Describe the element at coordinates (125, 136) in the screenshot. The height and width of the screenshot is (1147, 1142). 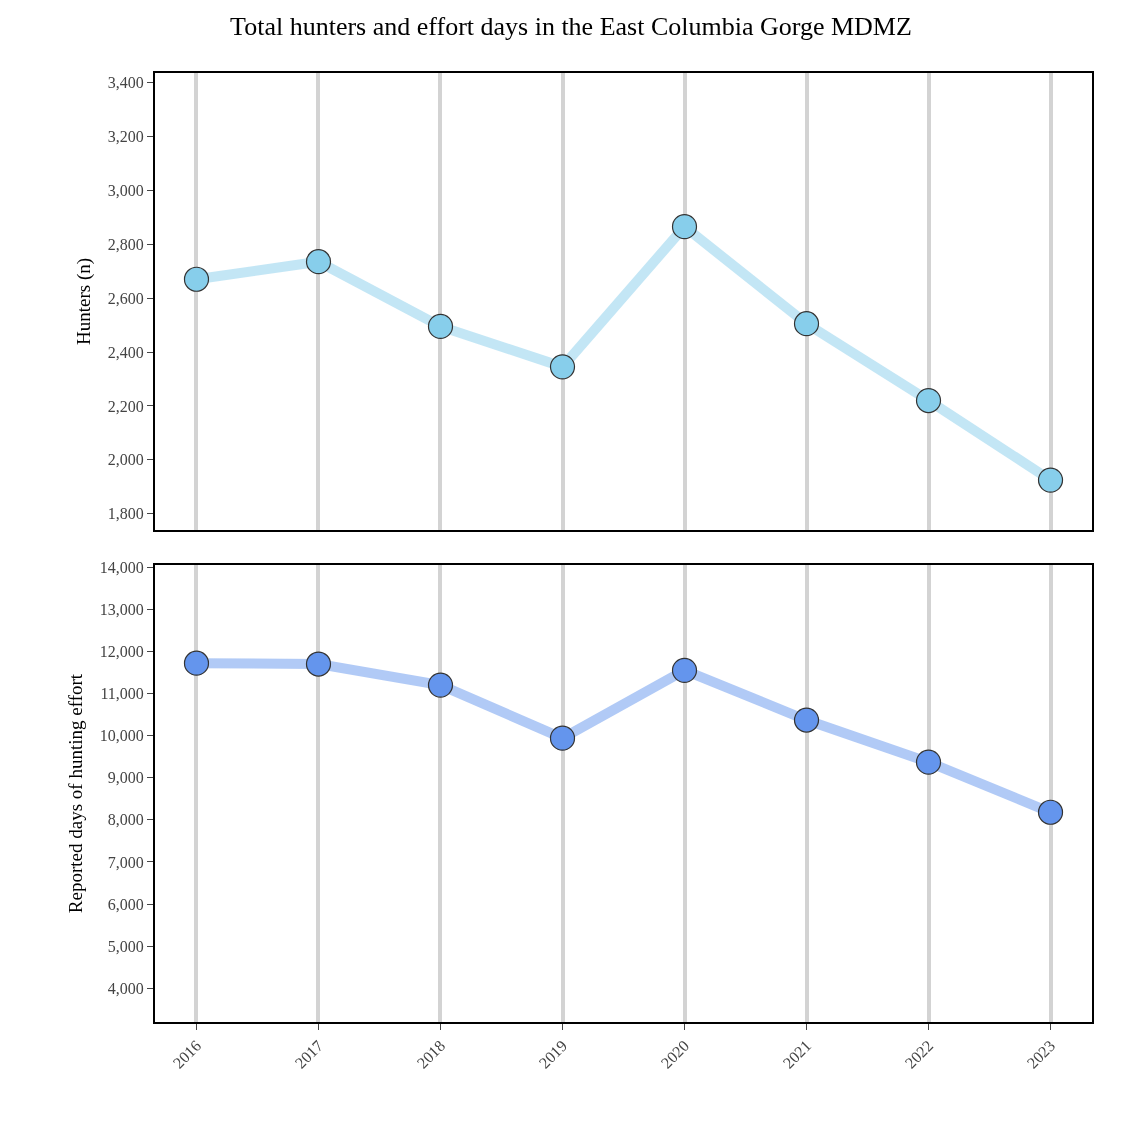
I see `y-tick-label: 3,200` at that location.